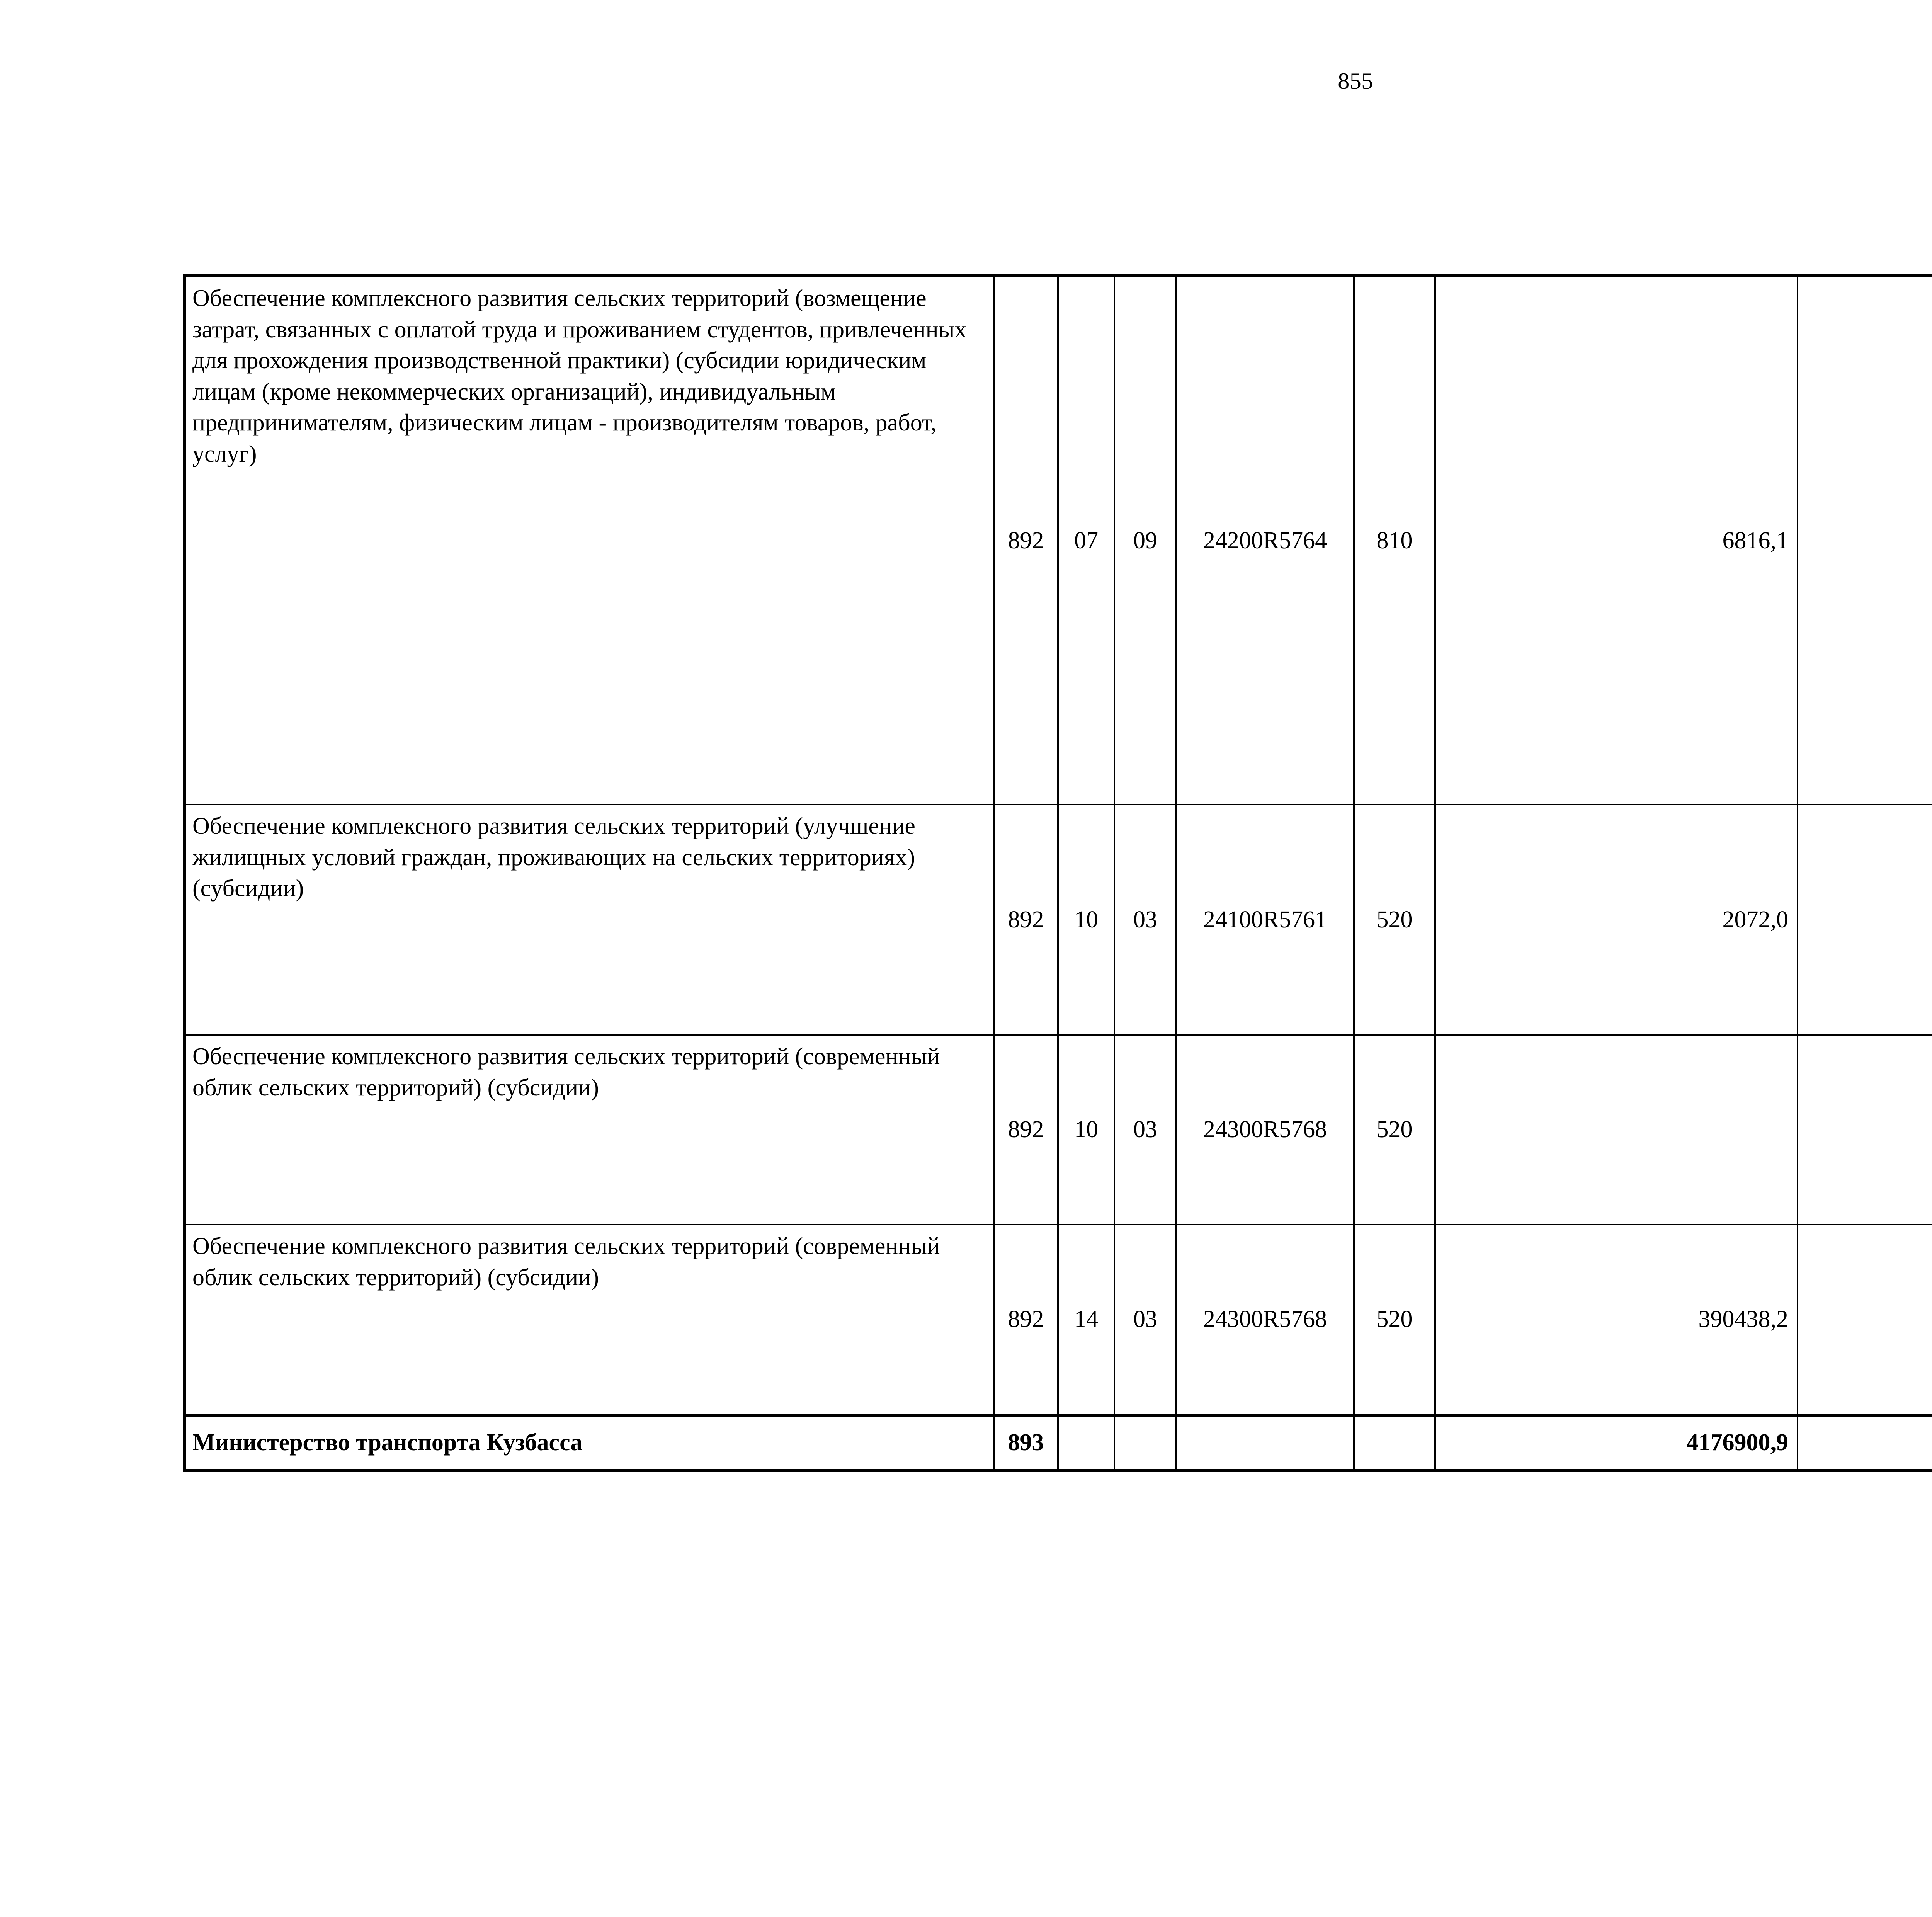 This screenshot has width=1932, height=1917. Describe the element at coordinates (1616, 540) in the screenshot. I see `row-value1-cell: 6816,1` at that location.